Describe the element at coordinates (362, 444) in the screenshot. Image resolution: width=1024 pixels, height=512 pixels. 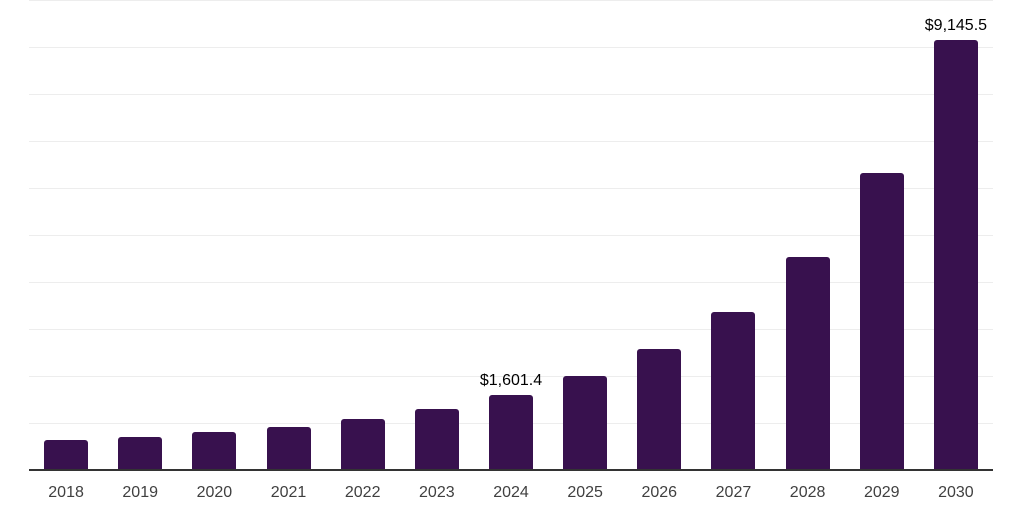
I see `bar-2022` at that location.